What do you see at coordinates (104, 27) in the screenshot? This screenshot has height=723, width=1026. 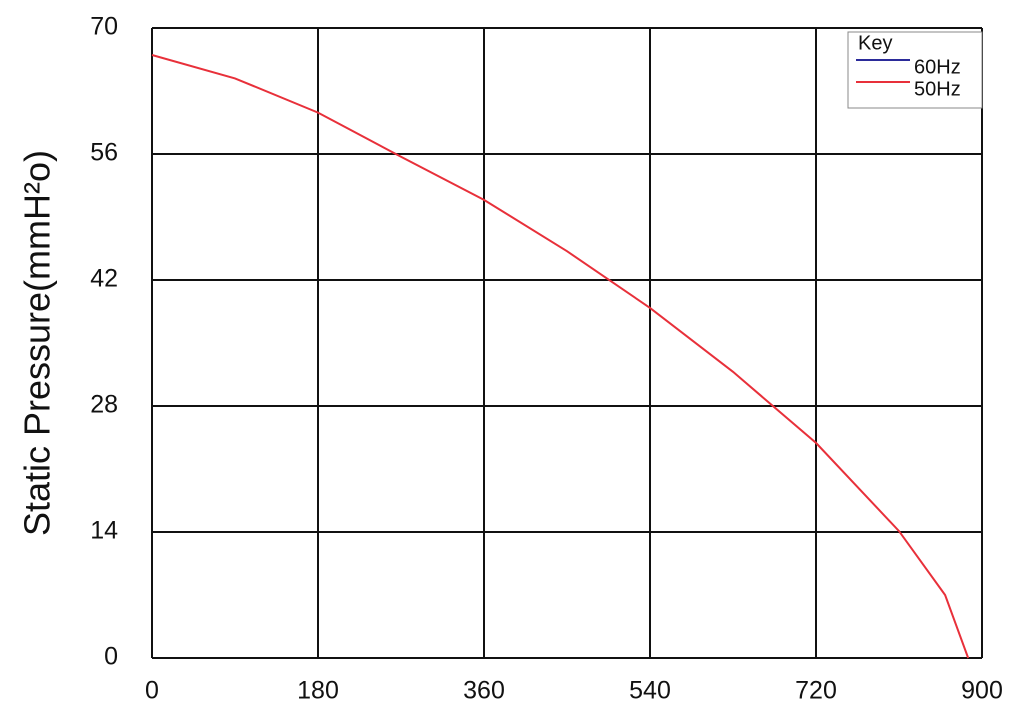 I see `y-tick-label: 70` at bounding box center [104, 27].